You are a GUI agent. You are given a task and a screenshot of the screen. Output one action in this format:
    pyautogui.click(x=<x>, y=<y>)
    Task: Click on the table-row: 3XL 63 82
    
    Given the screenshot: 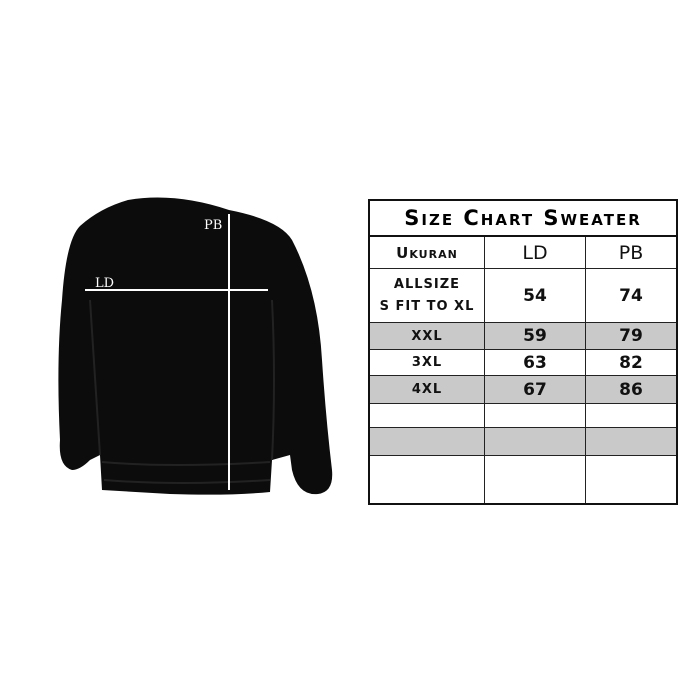 What is the action you would take?
    pyautogui.click(x=523, y=363)
    